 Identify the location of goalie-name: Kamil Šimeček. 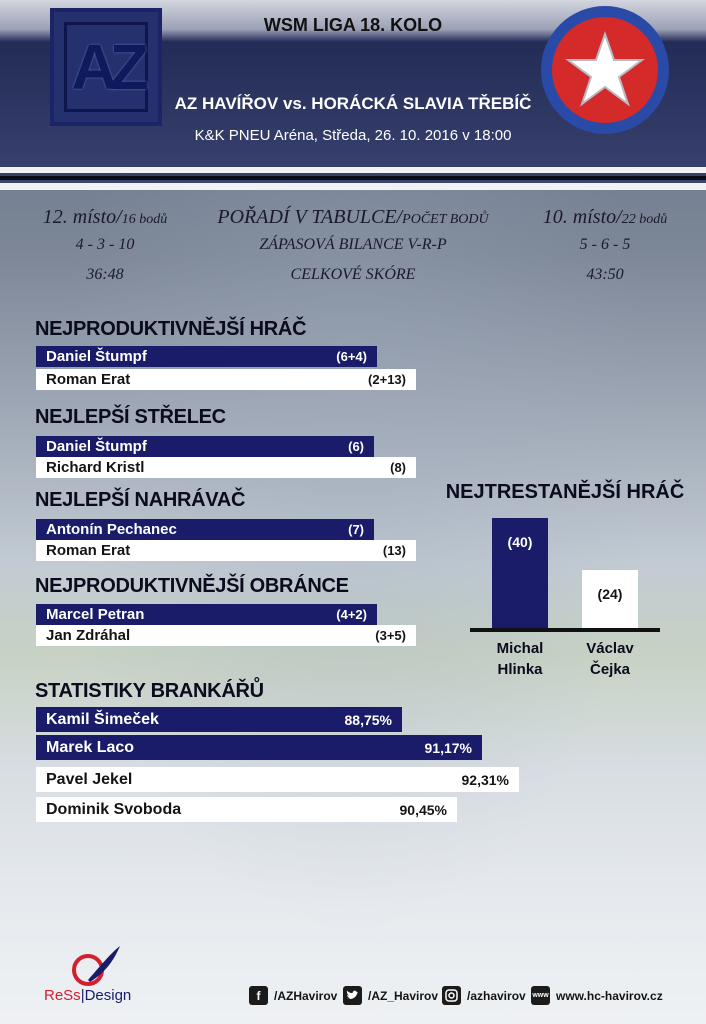
(102, 719).